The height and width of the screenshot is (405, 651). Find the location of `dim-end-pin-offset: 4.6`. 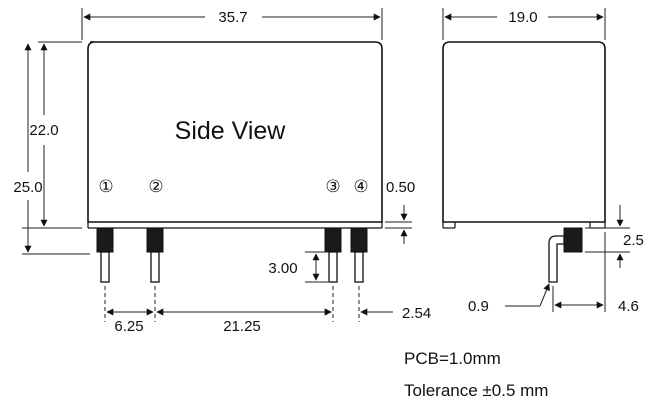

dim-end-pin-offset: 4.6 is located at coordinates (628, 306).